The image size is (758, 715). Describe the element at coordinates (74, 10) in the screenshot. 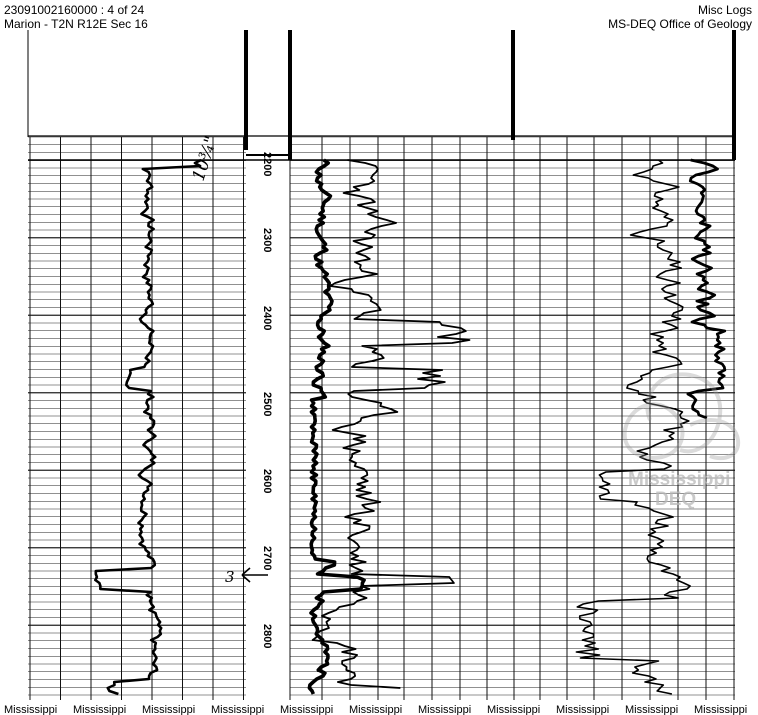

I see `well-id-page: 23091002160000 : 4 of 24` at that location.